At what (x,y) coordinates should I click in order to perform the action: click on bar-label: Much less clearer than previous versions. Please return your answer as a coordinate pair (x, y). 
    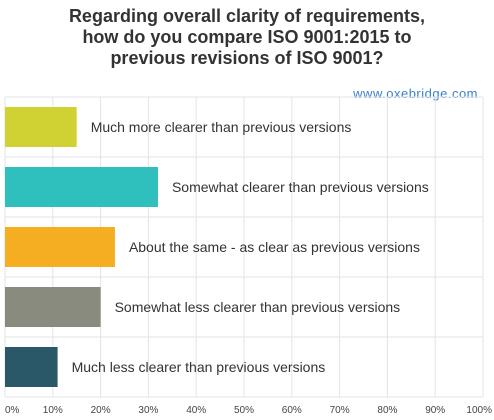
    Looking at the image, I should click on (199, 367).